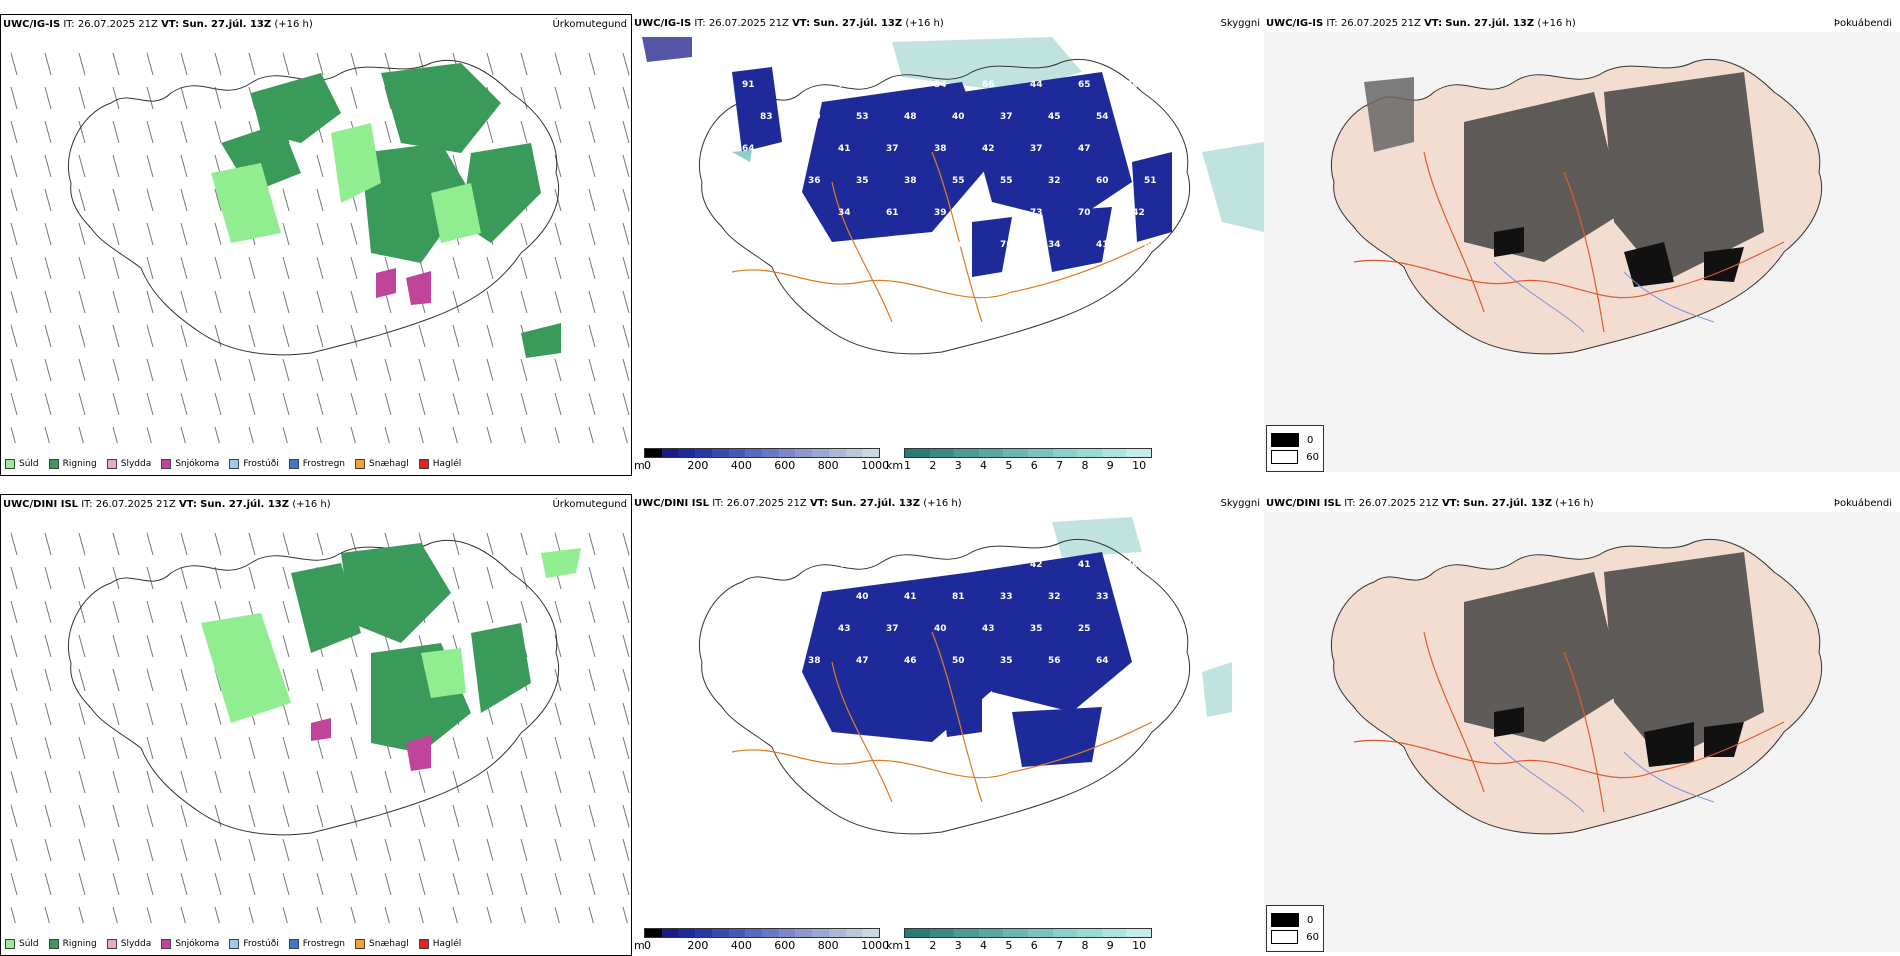 The width and height of the screenshot is (1900, 956). Describe the element at coordinates (1036, 213) in the screenshot. I see `cloud-base-label: 73` at that location.